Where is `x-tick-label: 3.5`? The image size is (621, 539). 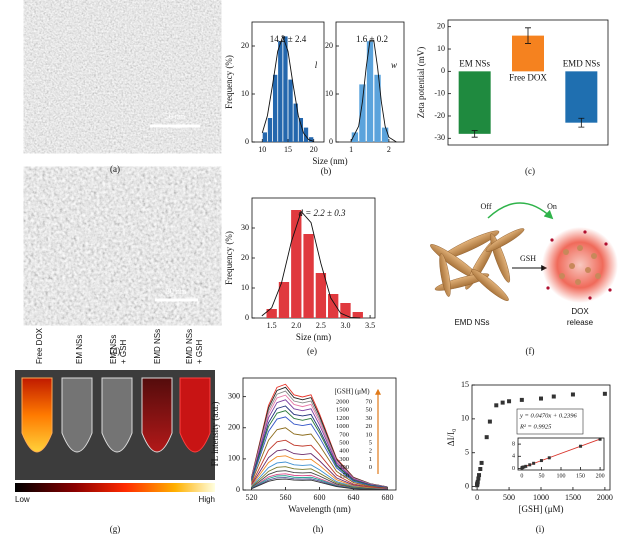 x-tick-label: 3.5 is located at coordinates (370, 325).